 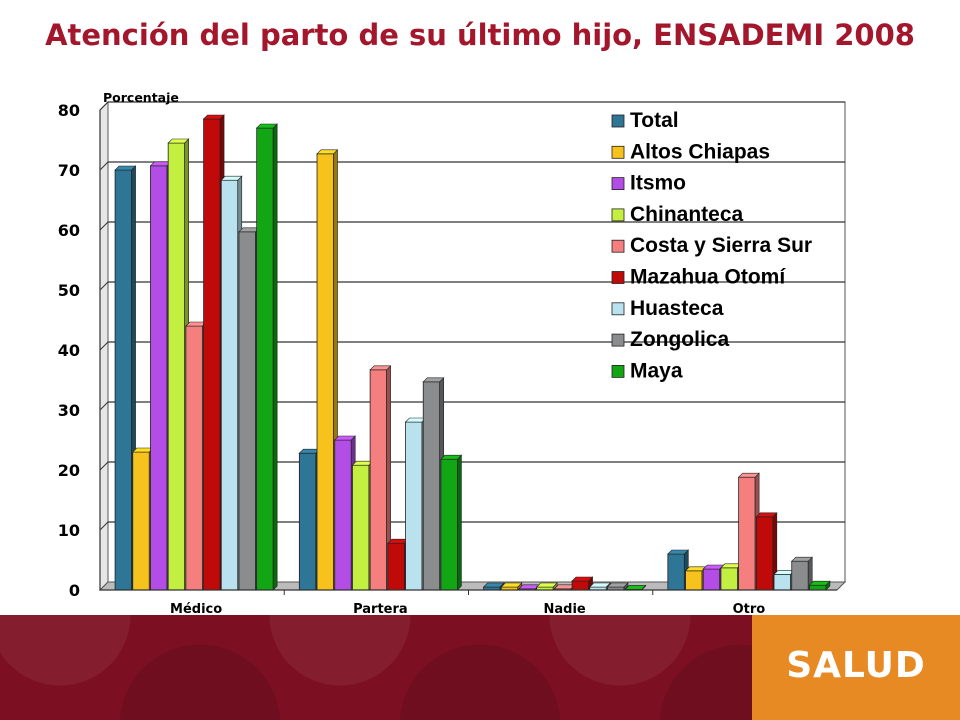 What do you see at coordinates (69, 350) in the screenshot?
I see `y-tick-label: 40` at bounding box center [69, 350].